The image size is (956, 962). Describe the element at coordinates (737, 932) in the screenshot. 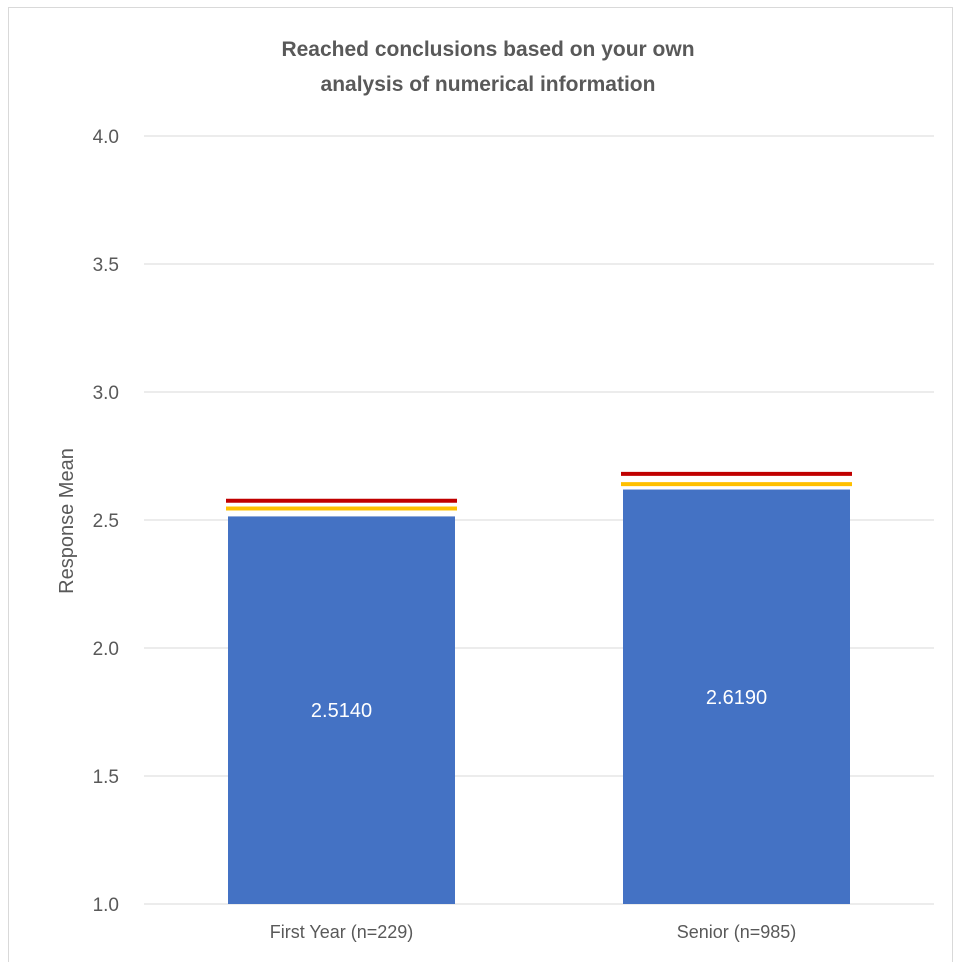

I see `category-label-1: Senior (n=985)` at that location.